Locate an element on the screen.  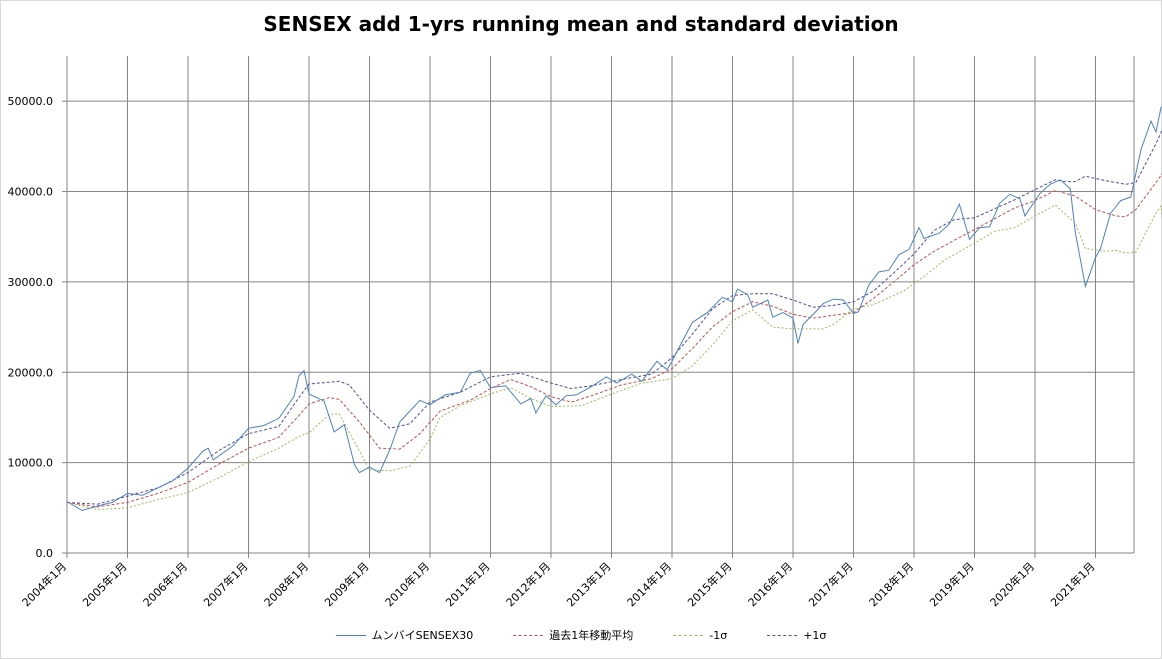
x-tick-label: 2021年1月 is located at coordinates (1072, 584).